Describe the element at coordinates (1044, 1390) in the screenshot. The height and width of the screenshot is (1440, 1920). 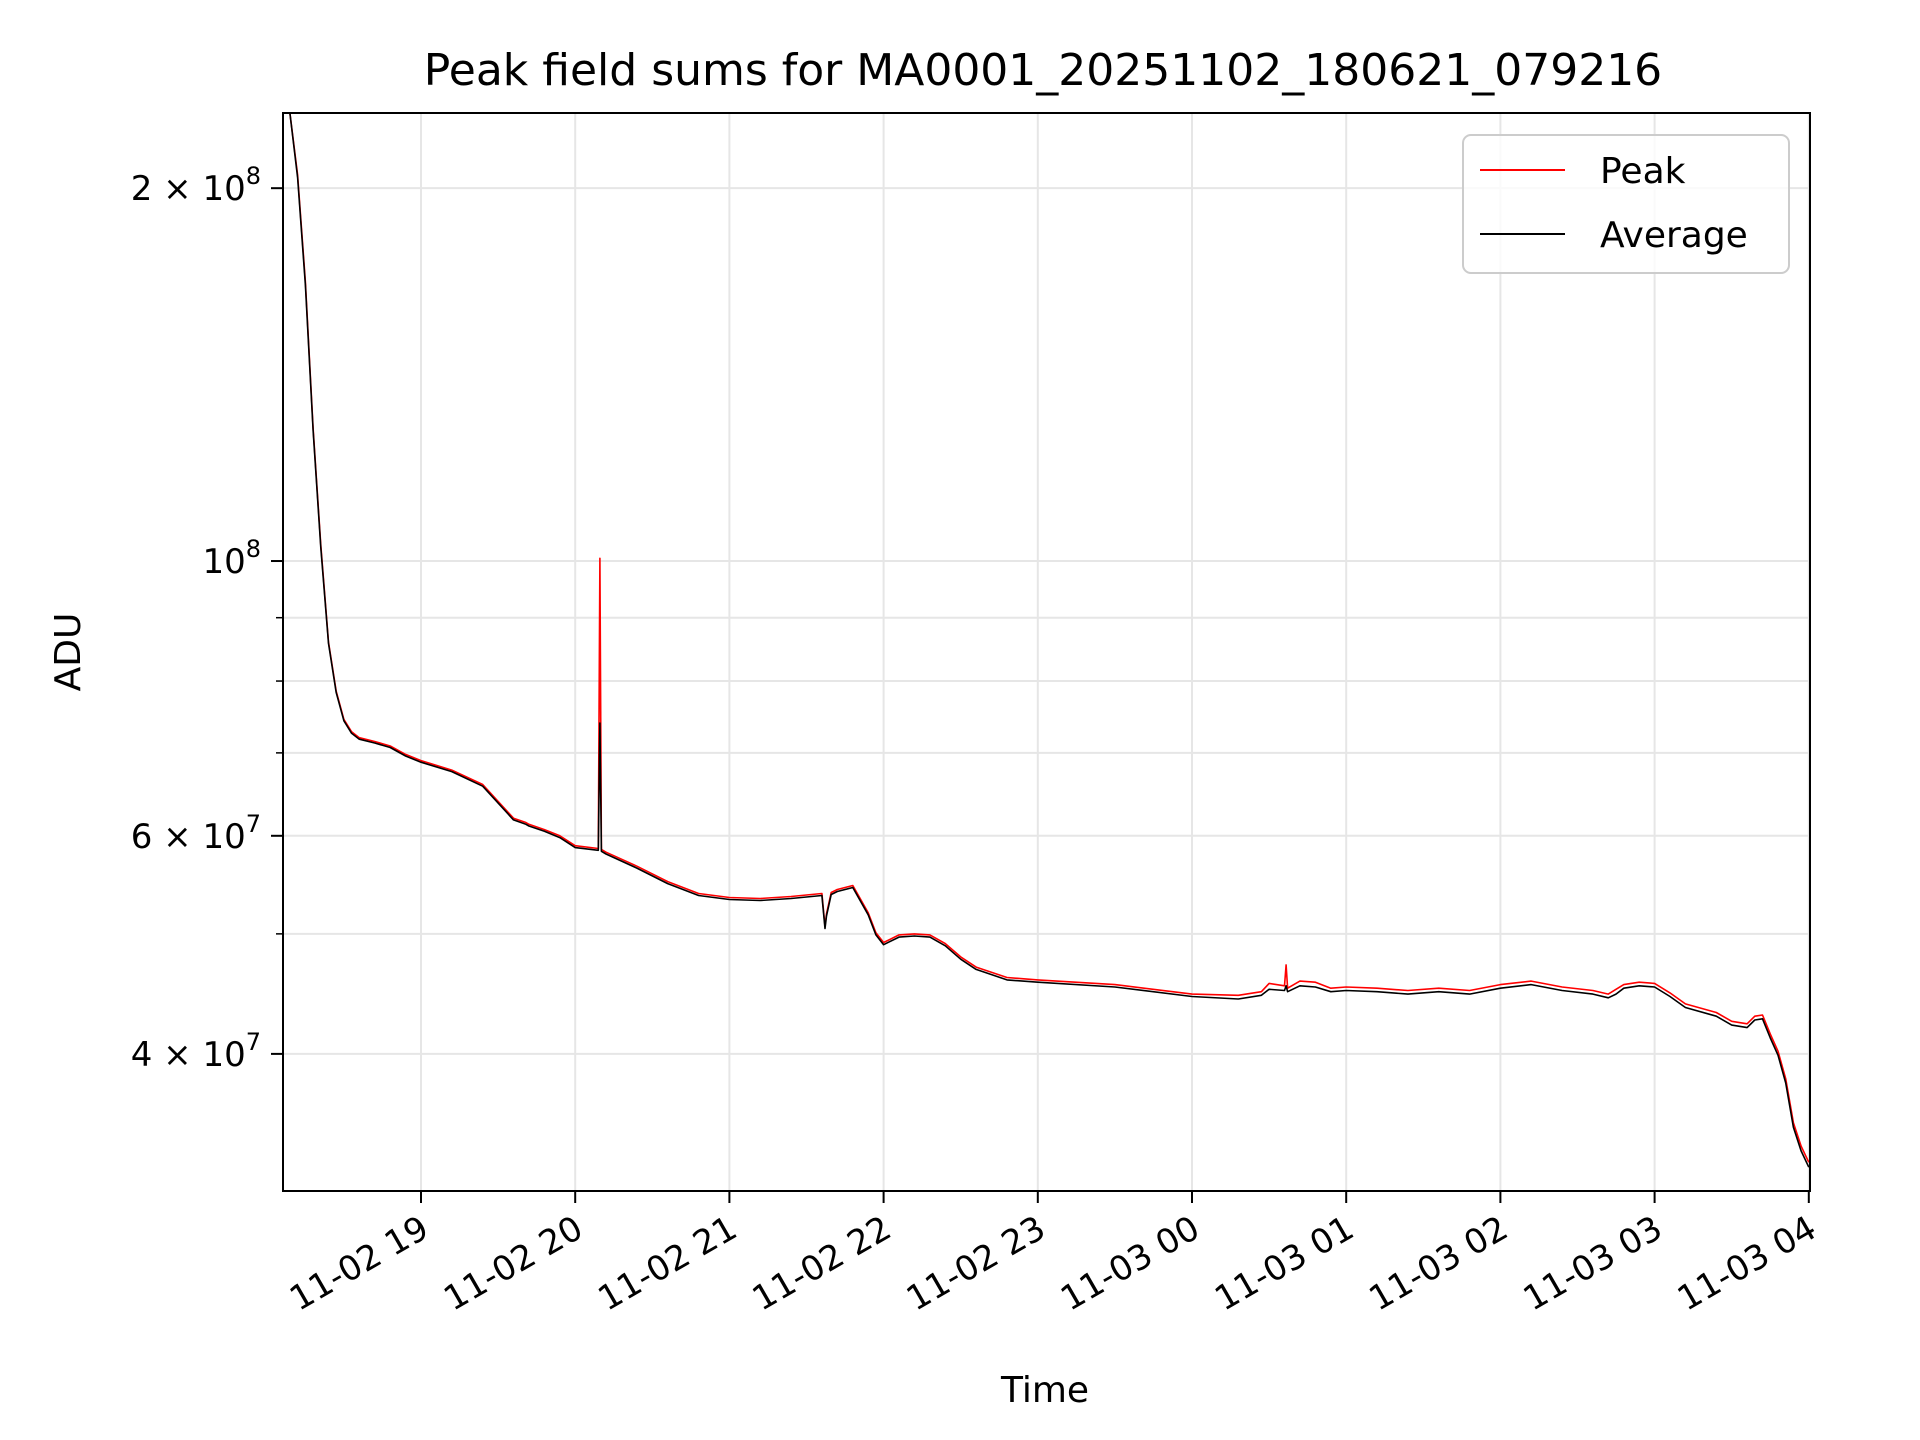
I see `x-axis-title: Time` at that location.